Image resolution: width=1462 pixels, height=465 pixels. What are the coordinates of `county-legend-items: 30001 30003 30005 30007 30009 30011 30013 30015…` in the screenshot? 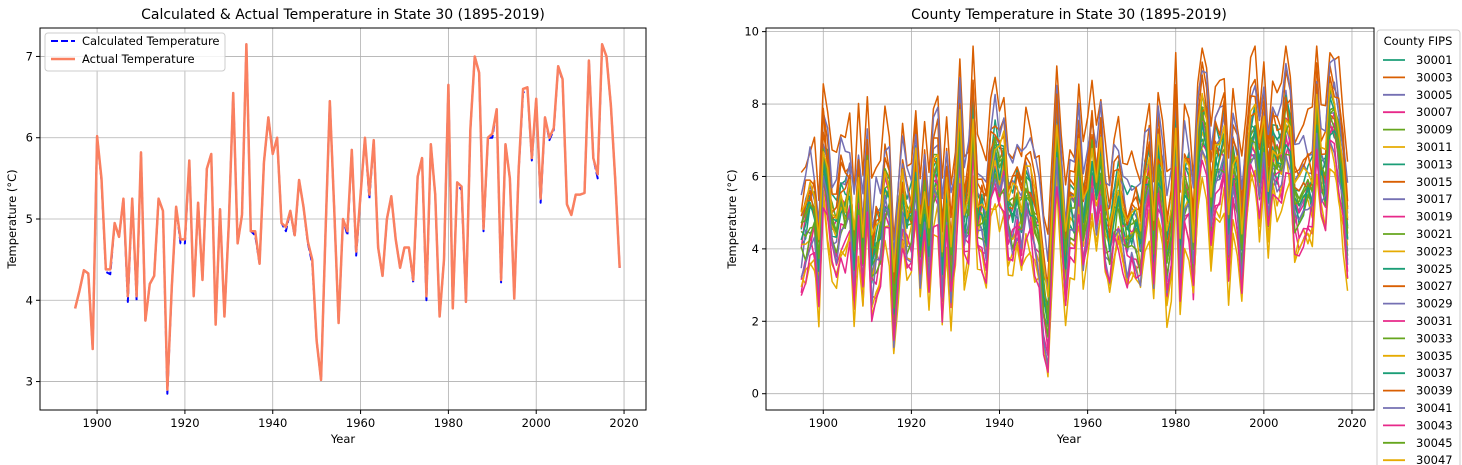 It's located at (1418, 259).